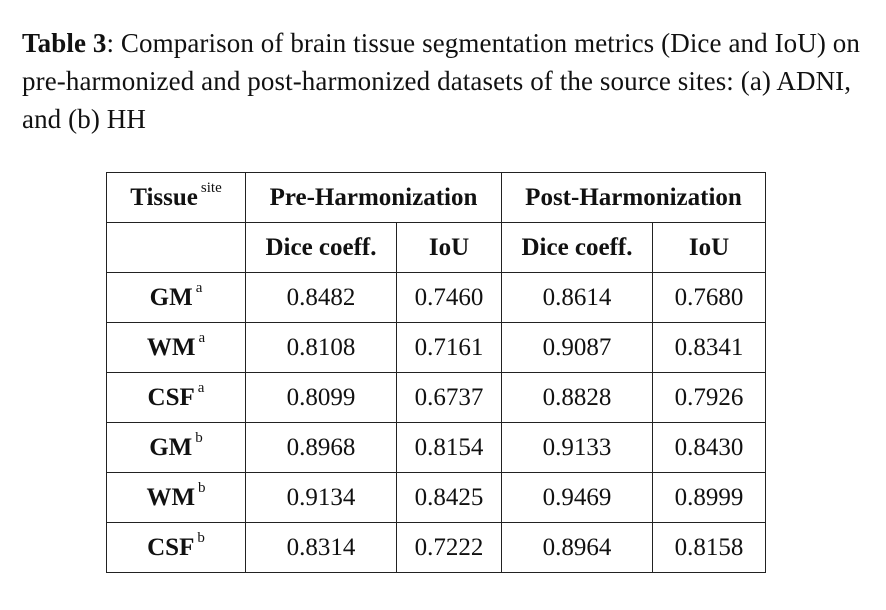 This screenshot has height=610, width=886. I want to click on tissue-cell: GM b, so click(176, 447).